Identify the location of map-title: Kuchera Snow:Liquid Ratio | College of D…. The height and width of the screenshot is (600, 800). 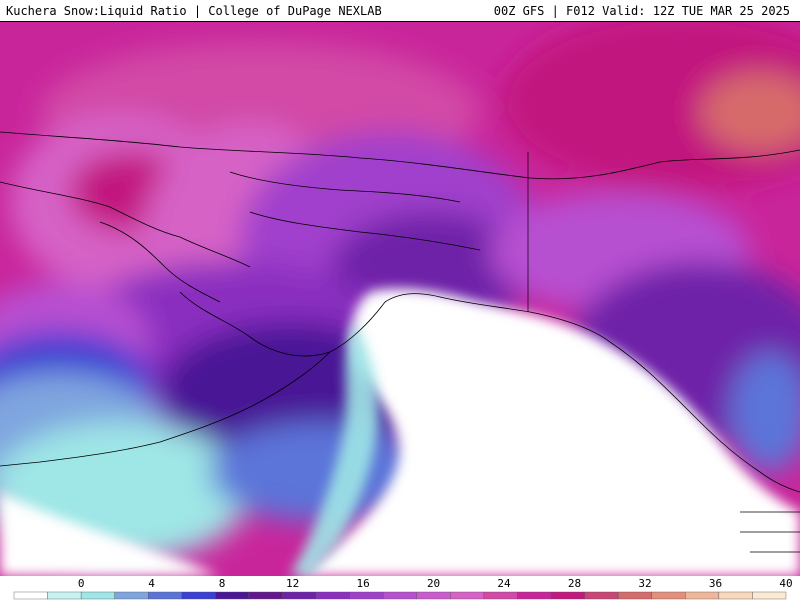
(194, 11).